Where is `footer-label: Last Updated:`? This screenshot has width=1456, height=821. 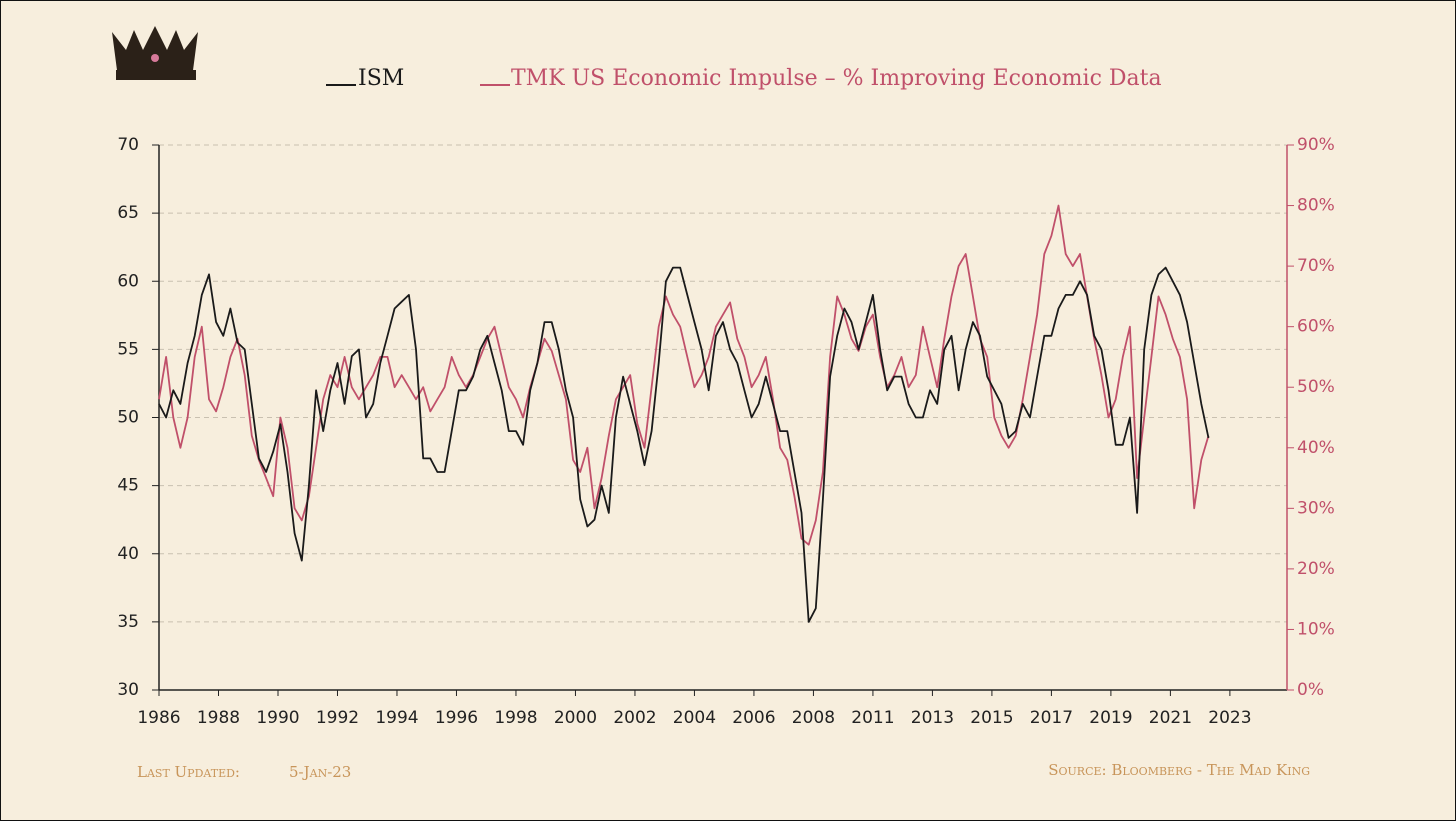
footer-label: Last Updated: is located at coordinates (188, 772).